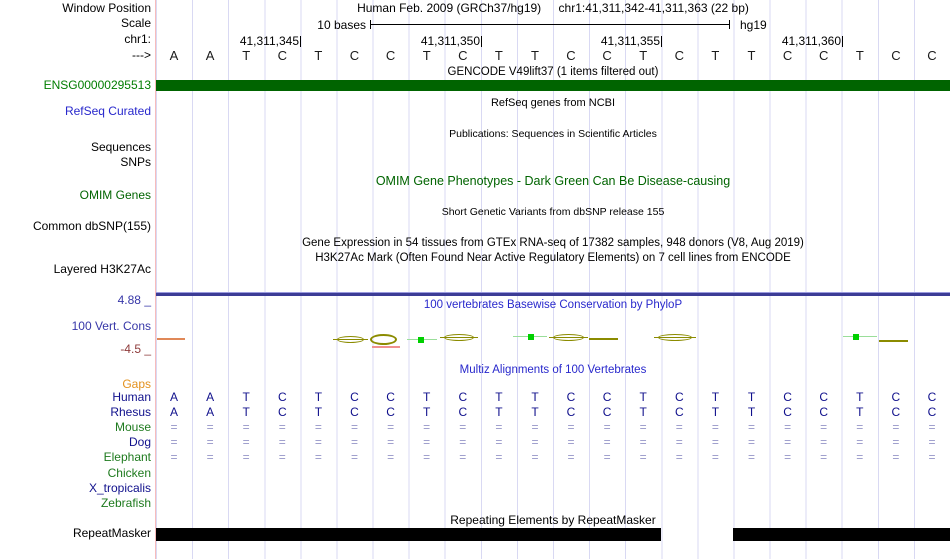 This screenshot has width=950, height=559. What do you see at coordinates (119, 488) in the screenshot?
I see `left-label-x-tropicalis: X_tropicalis` at bounding box center [119, 488].